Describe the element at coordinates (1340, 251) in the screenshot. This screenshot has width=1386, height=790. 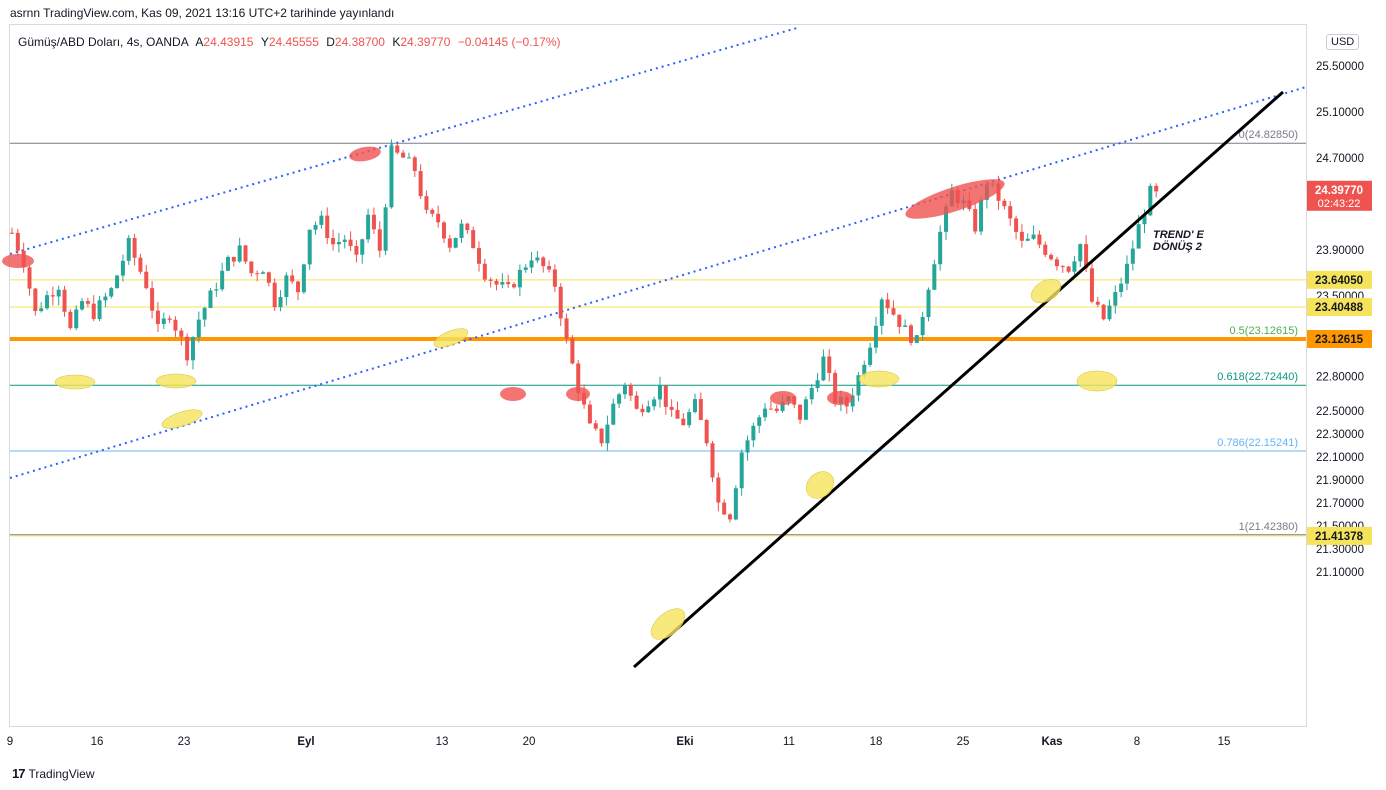
I see `y-tick-label: 23.90000` at that location.